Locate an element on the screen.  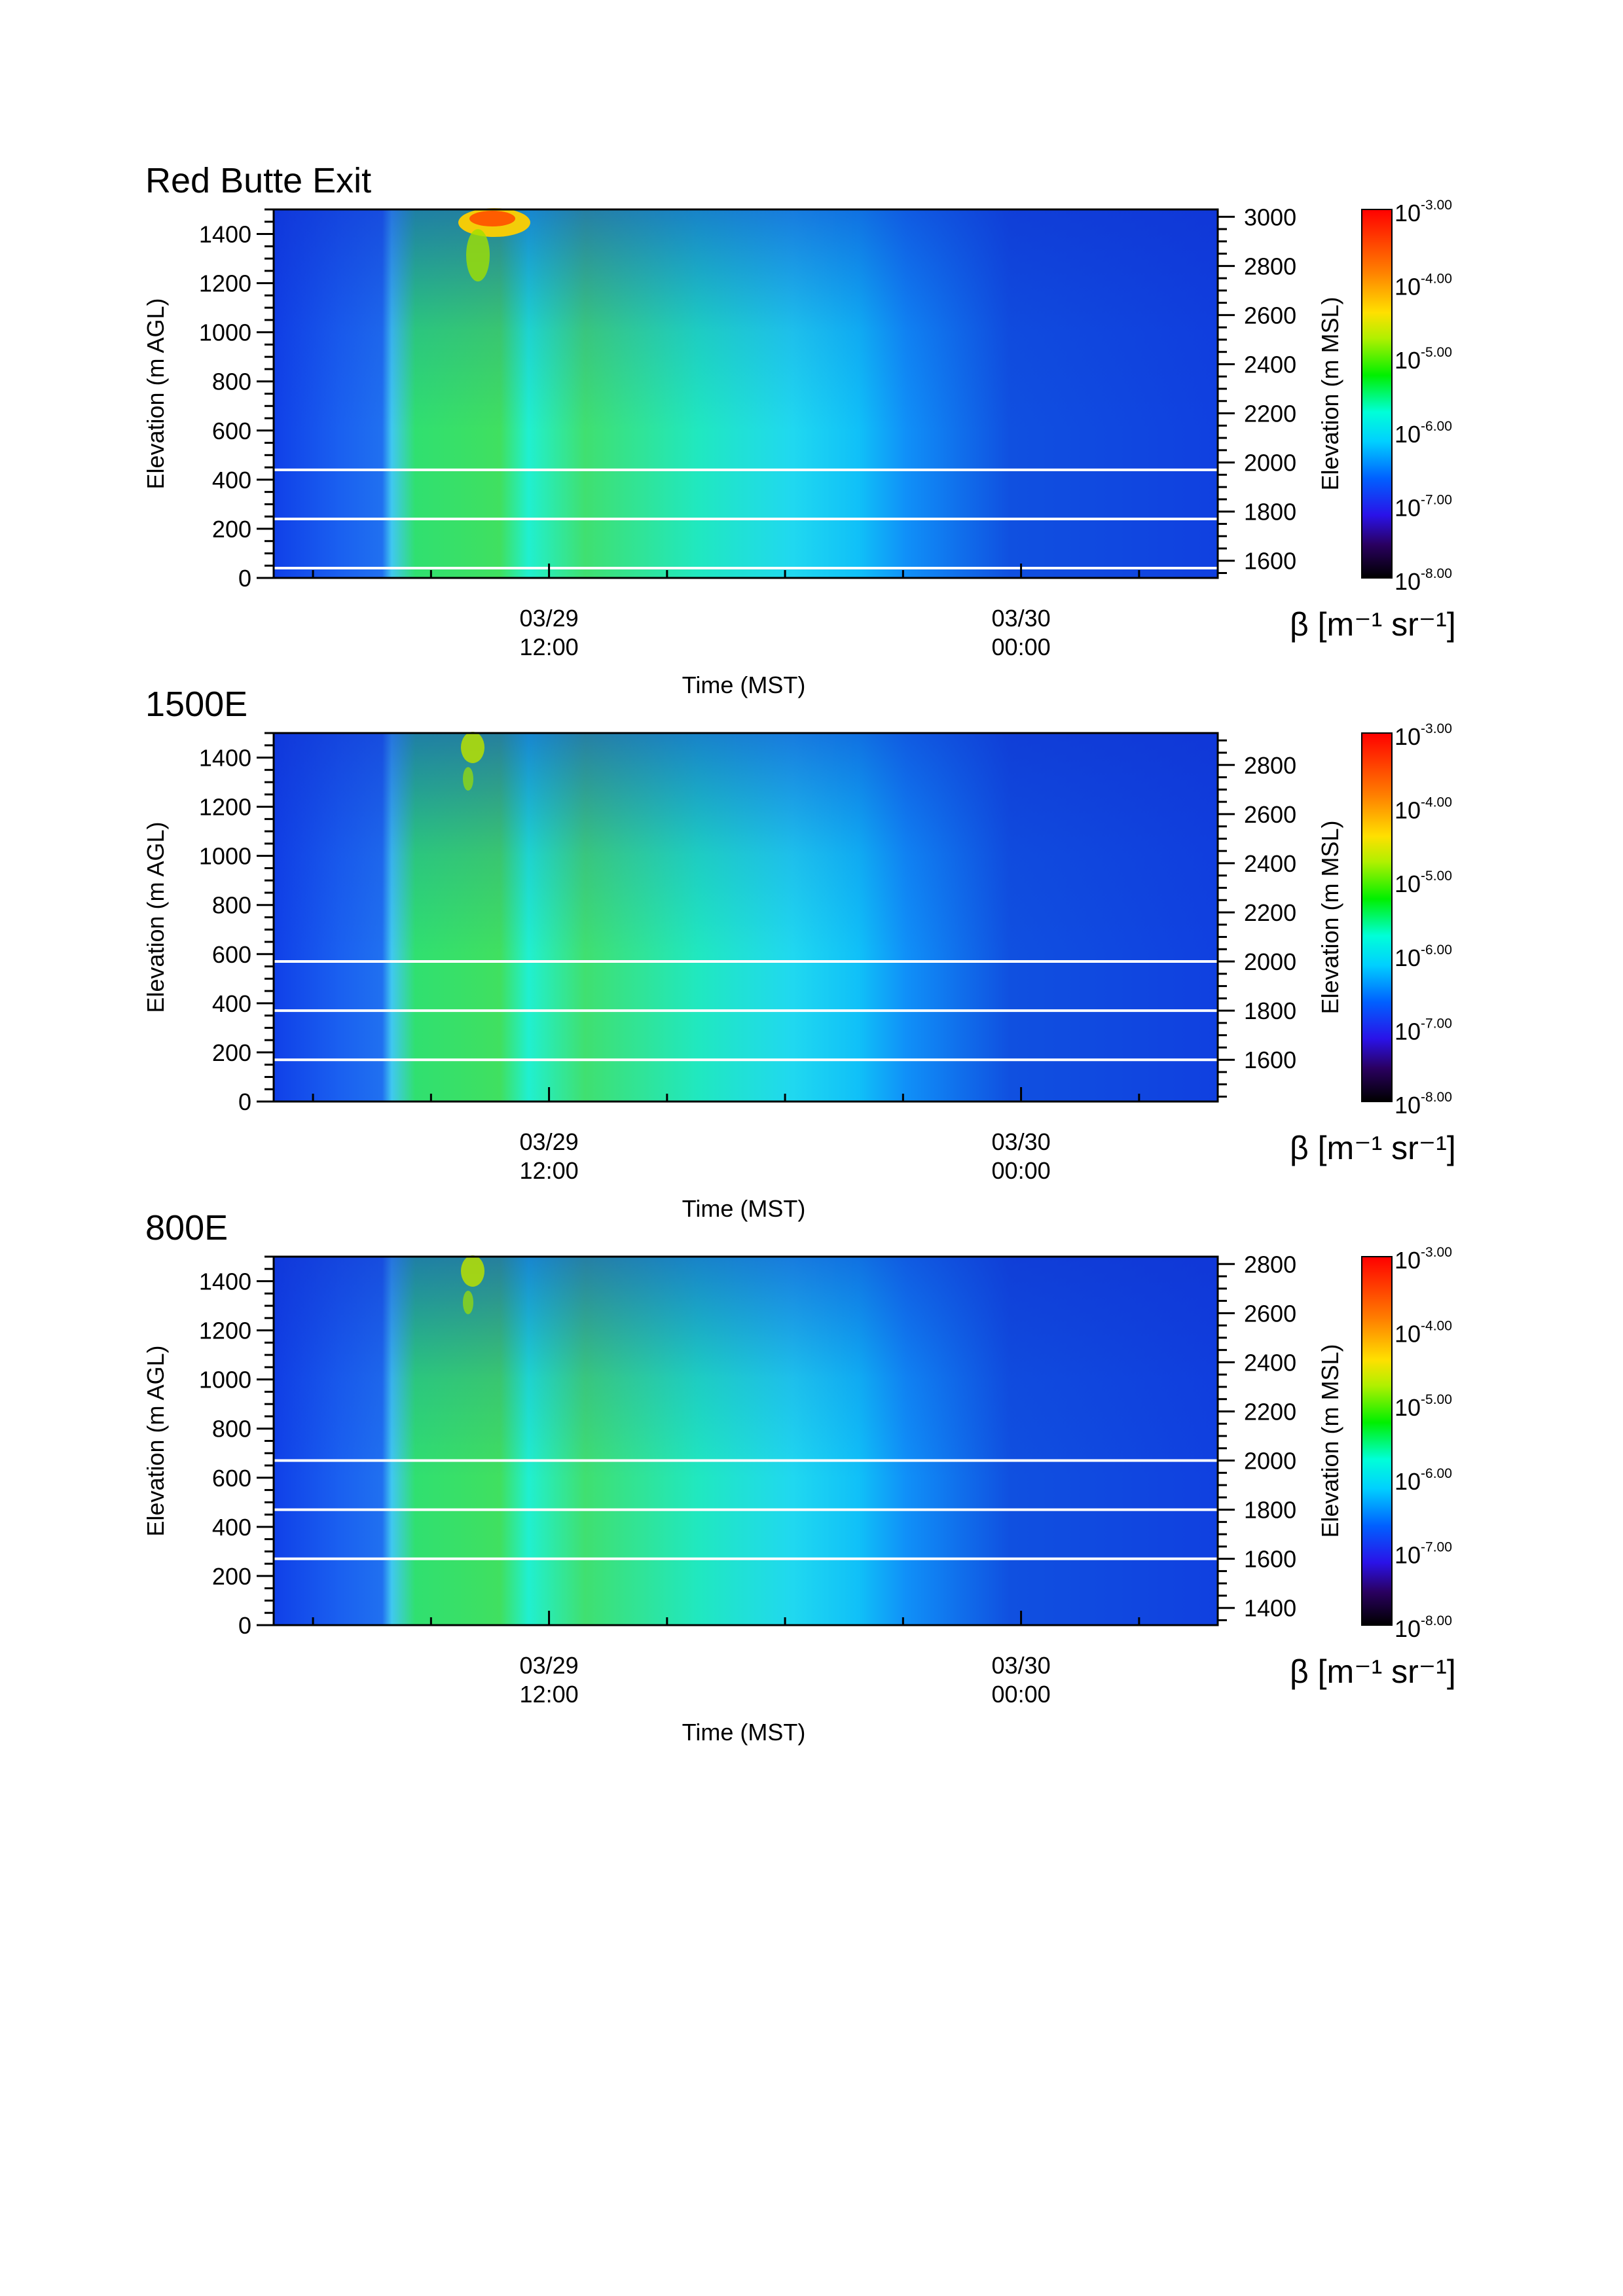
y-tick-label: 200 is located at coordinates (231, 529).